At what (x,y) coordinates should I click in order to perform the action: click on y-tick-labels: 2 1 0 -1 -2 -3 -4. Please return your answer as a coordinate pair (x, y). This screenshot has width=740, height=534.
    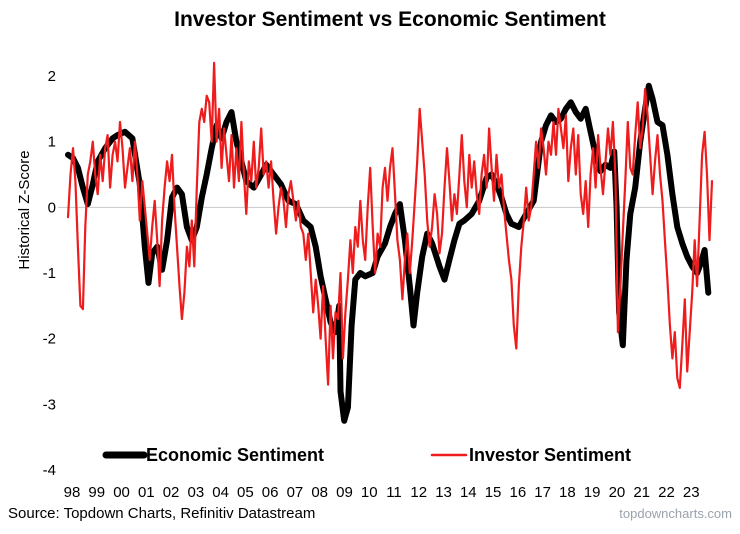
    Looking at the image, I should click on (49, 273).